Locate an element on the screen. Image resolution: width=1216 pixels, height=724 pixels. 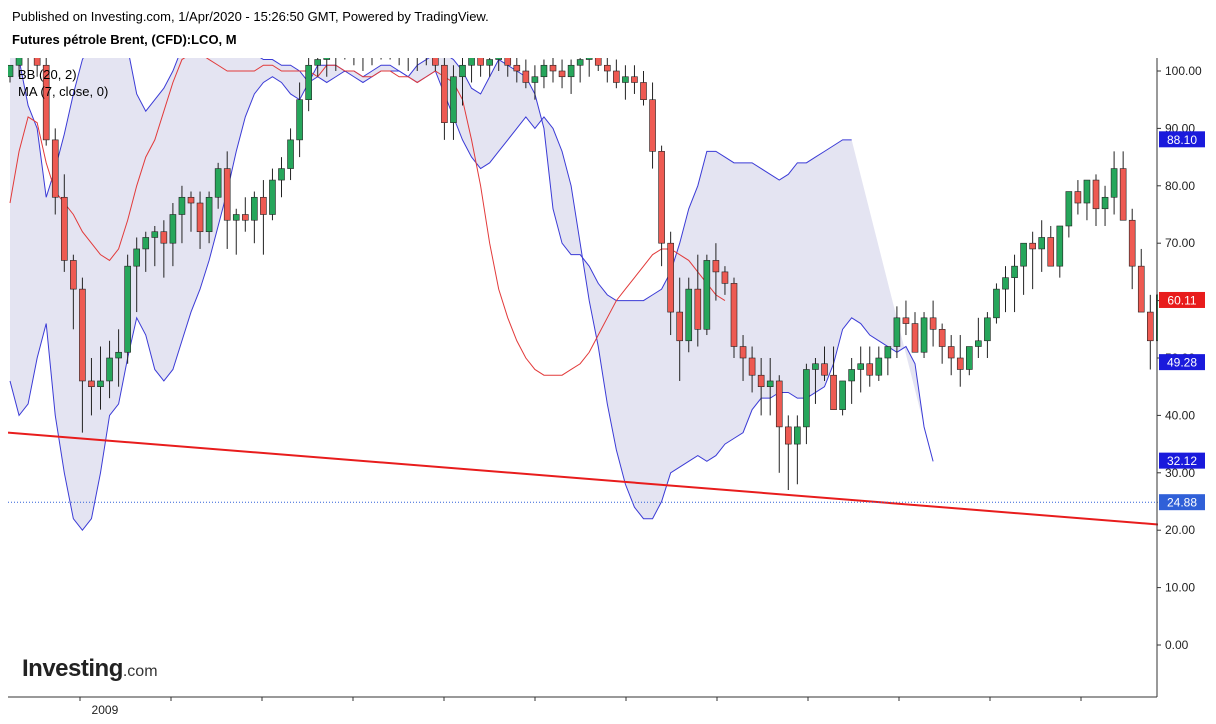
y-tick-label: 40.00 is located at coordinates (1180, 415).